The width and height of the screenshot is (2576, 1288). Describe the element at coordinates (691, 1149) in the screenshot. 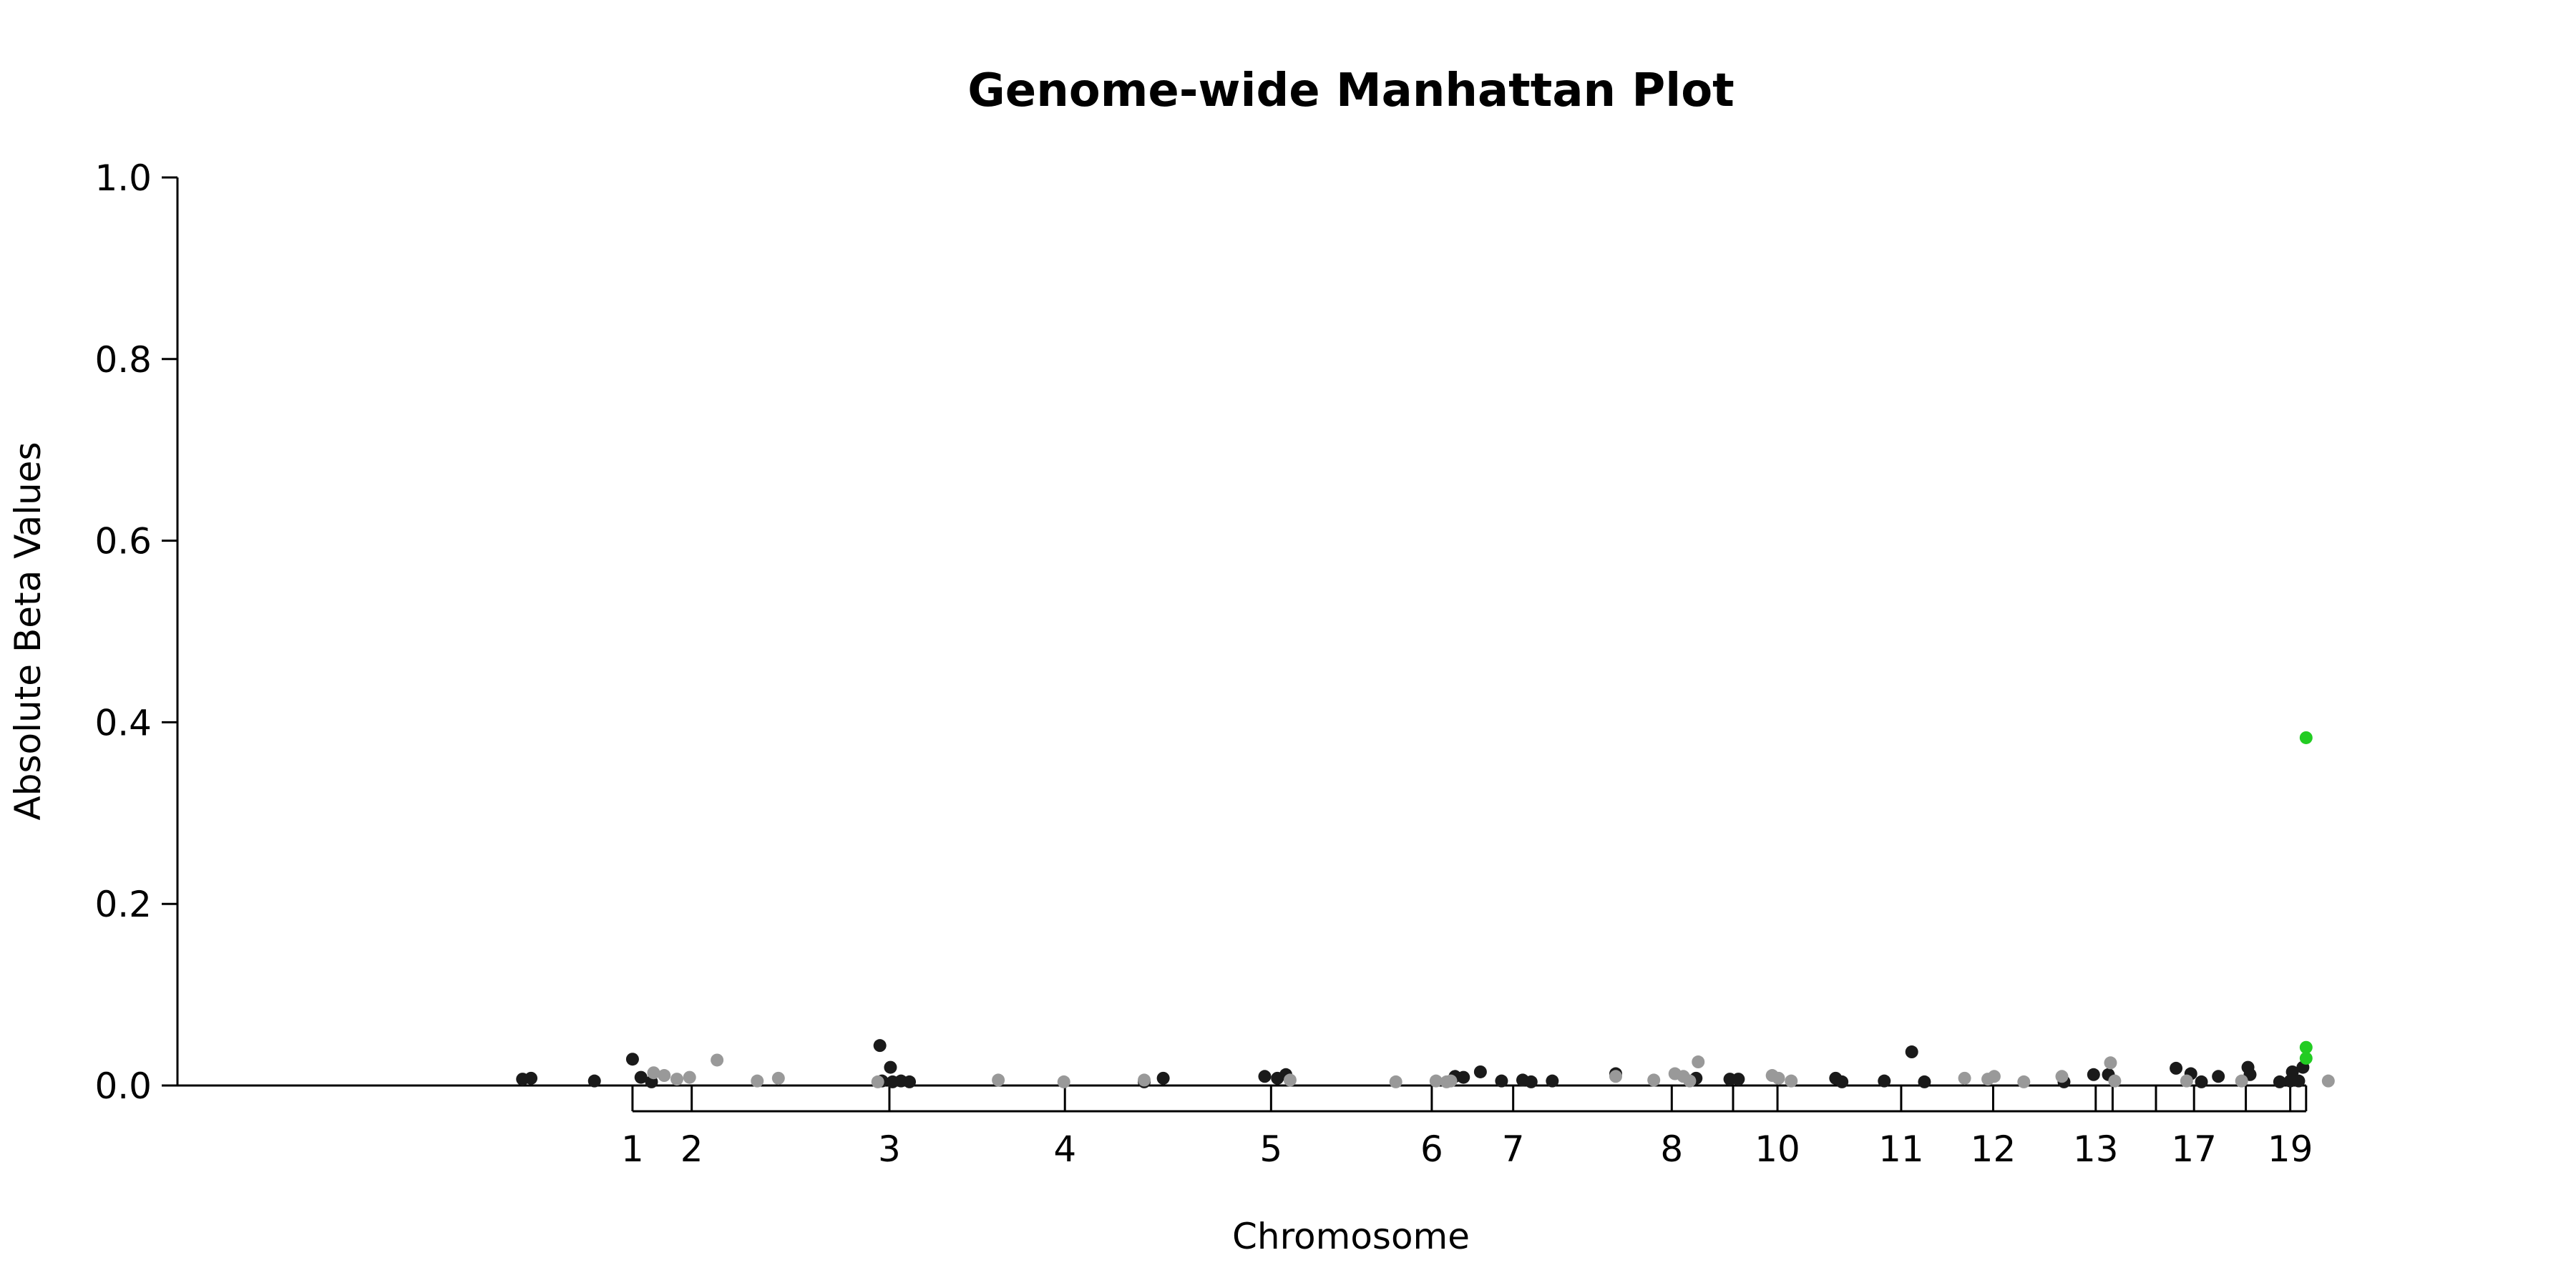

I see `x-tick-label: 2` at that location.